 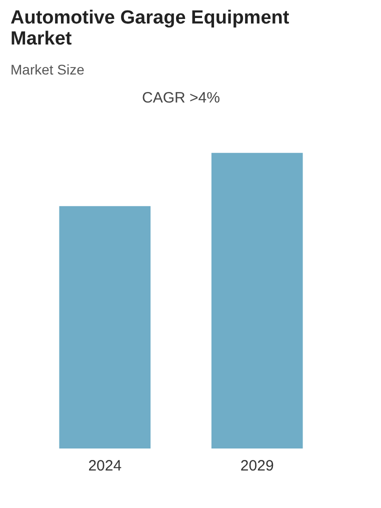 I want to click on chart-subtitle: Market Size, so click(x=47, y=70).